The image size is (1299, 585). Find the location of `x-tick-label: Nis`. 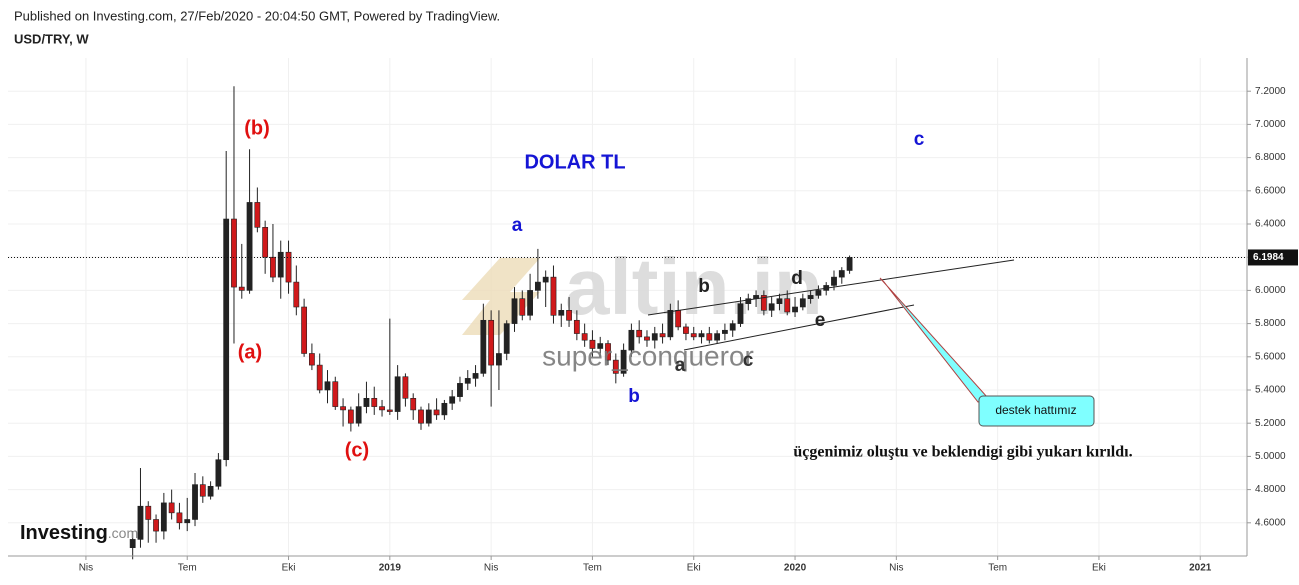

x-tick-label: Nis is located at coordinates (491, 568).